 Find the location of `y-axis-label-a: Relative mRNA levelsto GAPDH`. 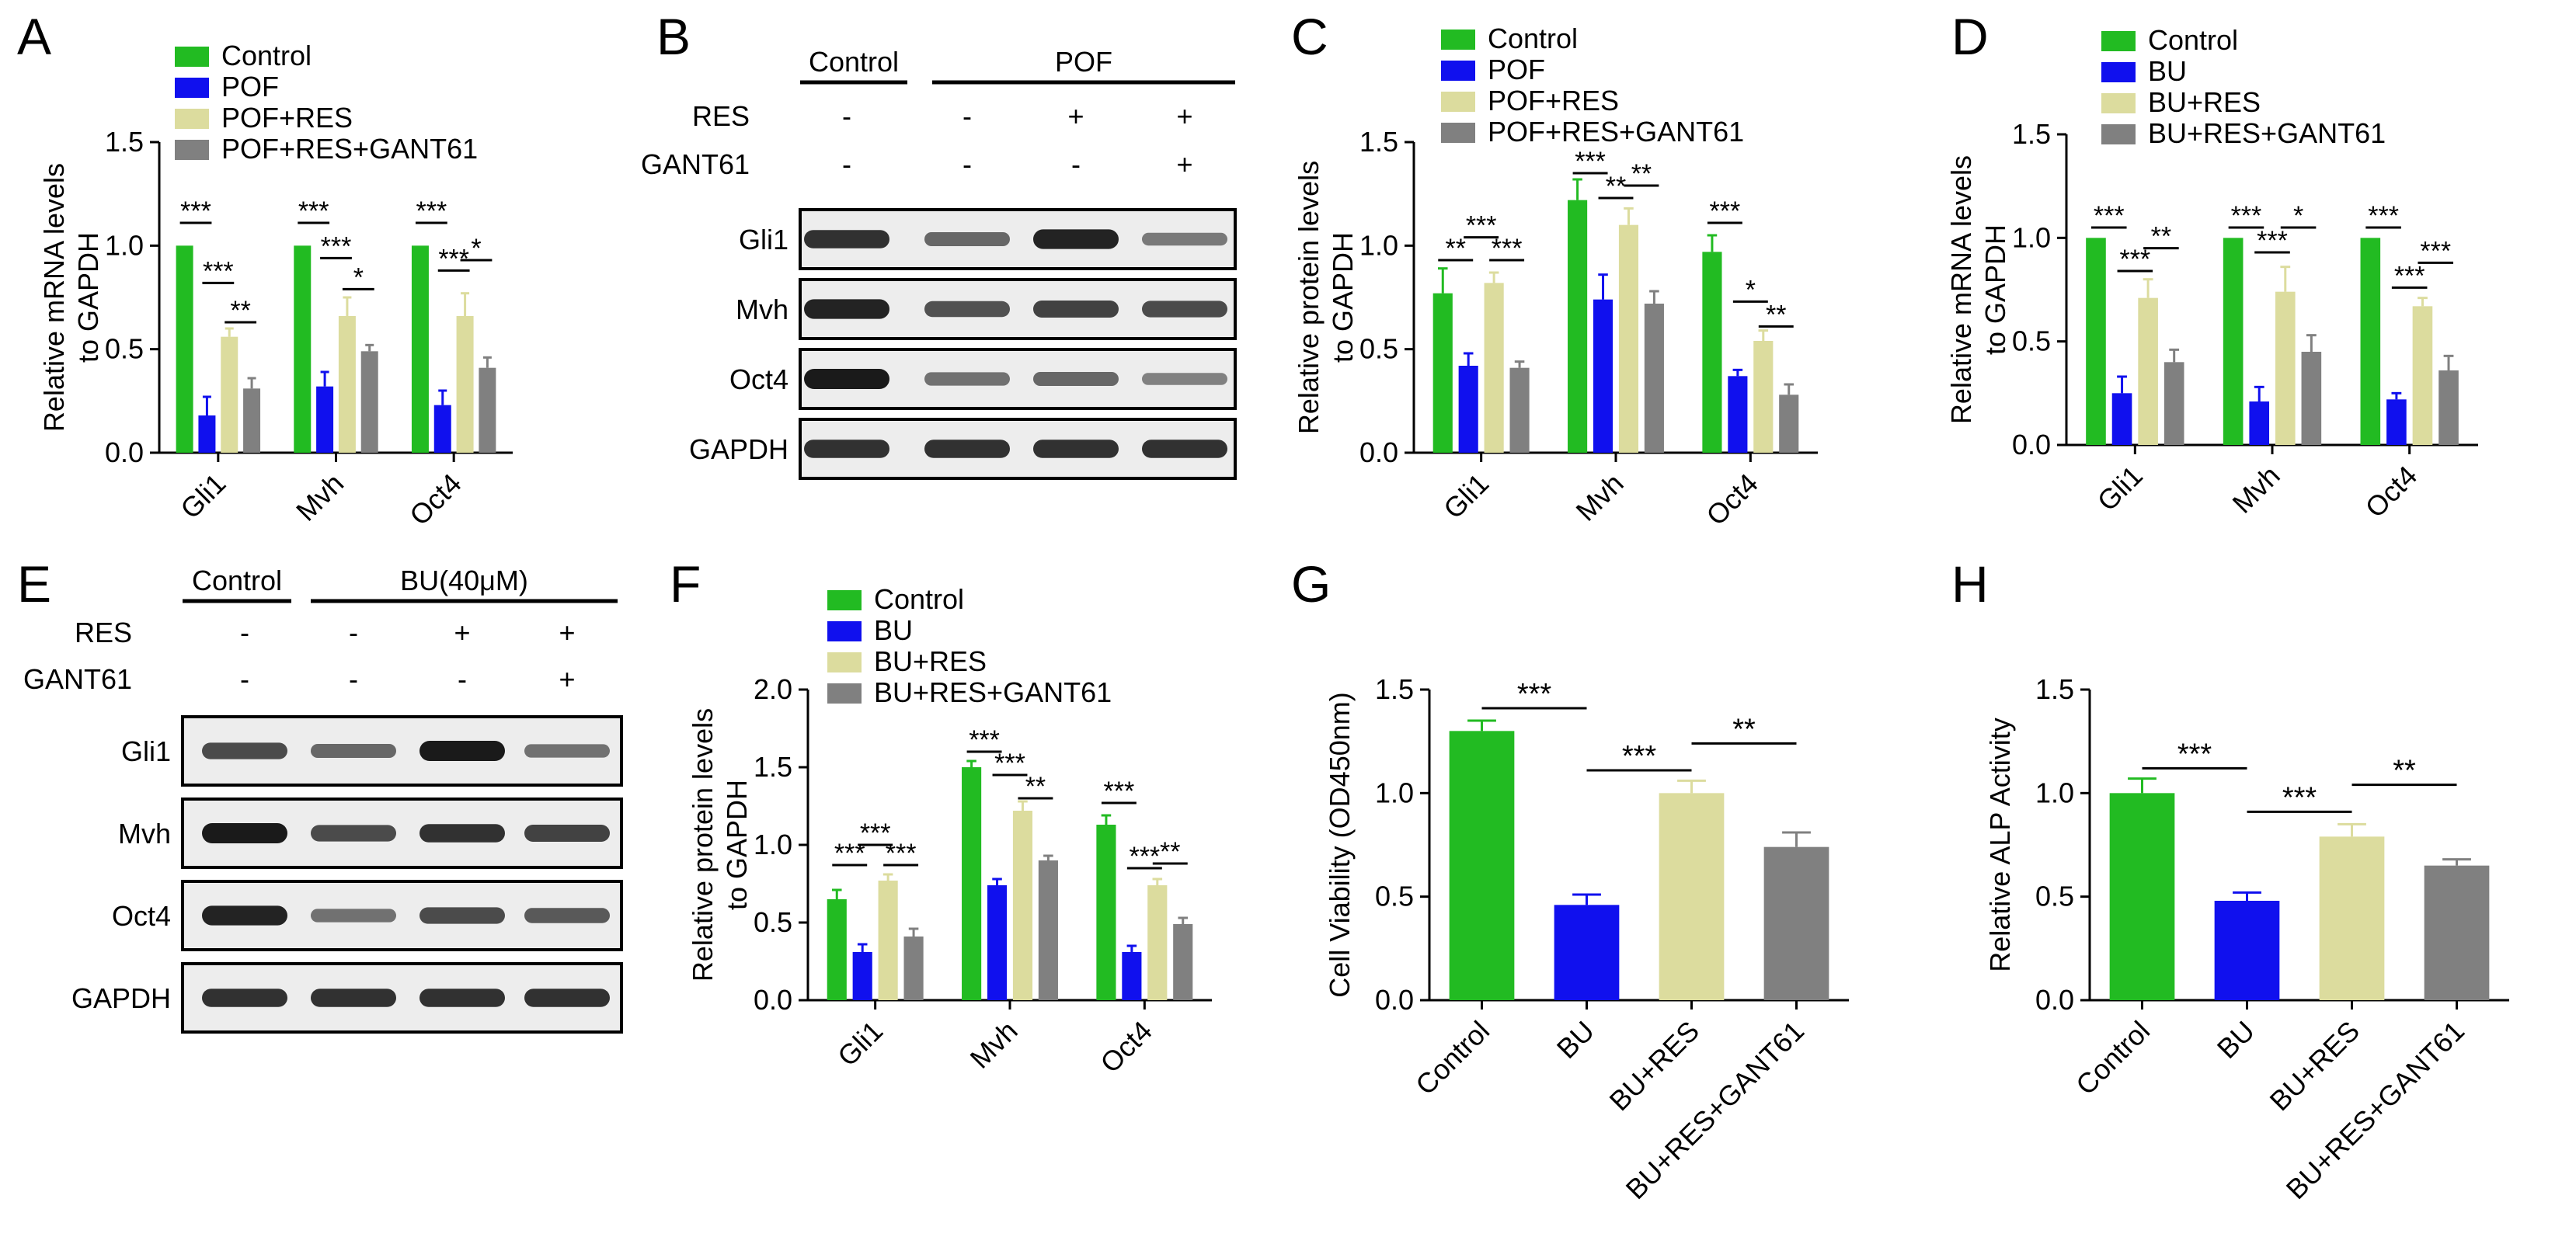

y-axis-label-a: Relative mRNA levelsto GAPDH is located at coordinates (71, 297).